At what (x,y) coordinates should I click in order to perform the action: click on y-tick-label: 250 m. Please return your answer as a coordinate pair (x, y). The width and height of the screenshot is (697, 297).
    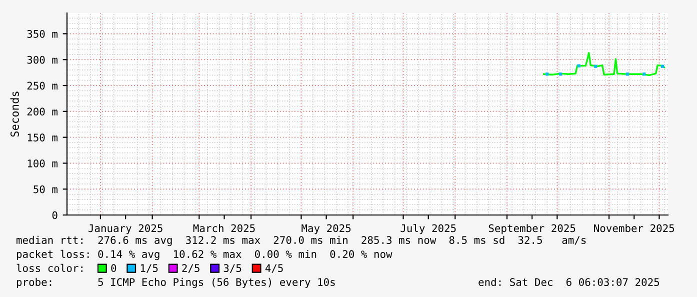
    Looking at the image, I should click on (42, 86).